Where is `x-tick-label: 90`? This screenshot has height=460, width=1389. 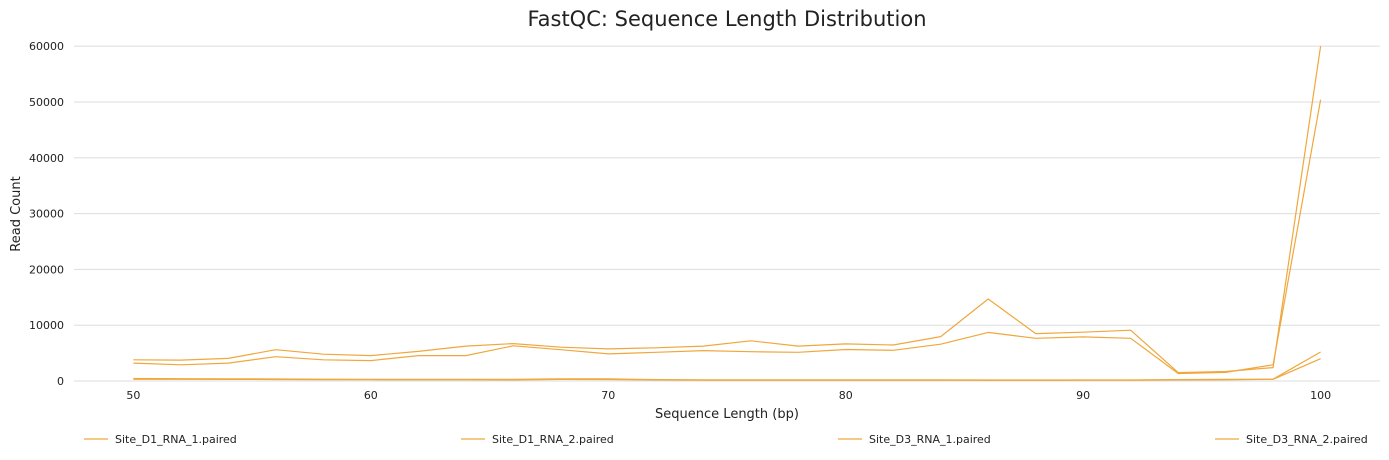
x-tick-label: 90 is located at coordinates (1083, 395).